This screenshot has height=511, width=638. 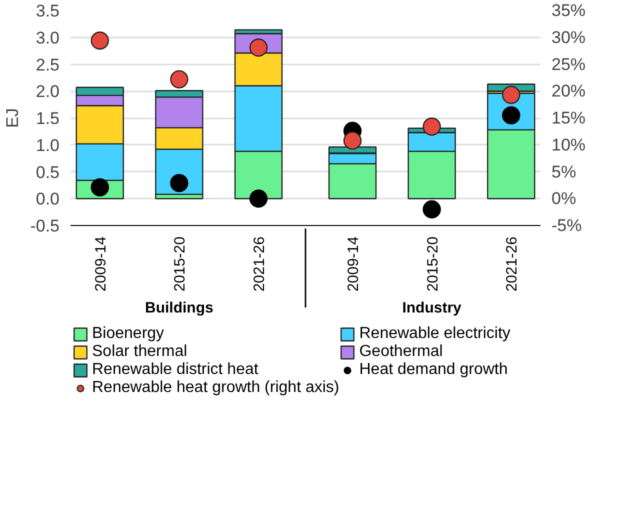 What do you see at coordinates (216, 388) in the screenshot?
I see `legend-label: Renewable heat growth (right axis)` at bounding box center [216, 388].